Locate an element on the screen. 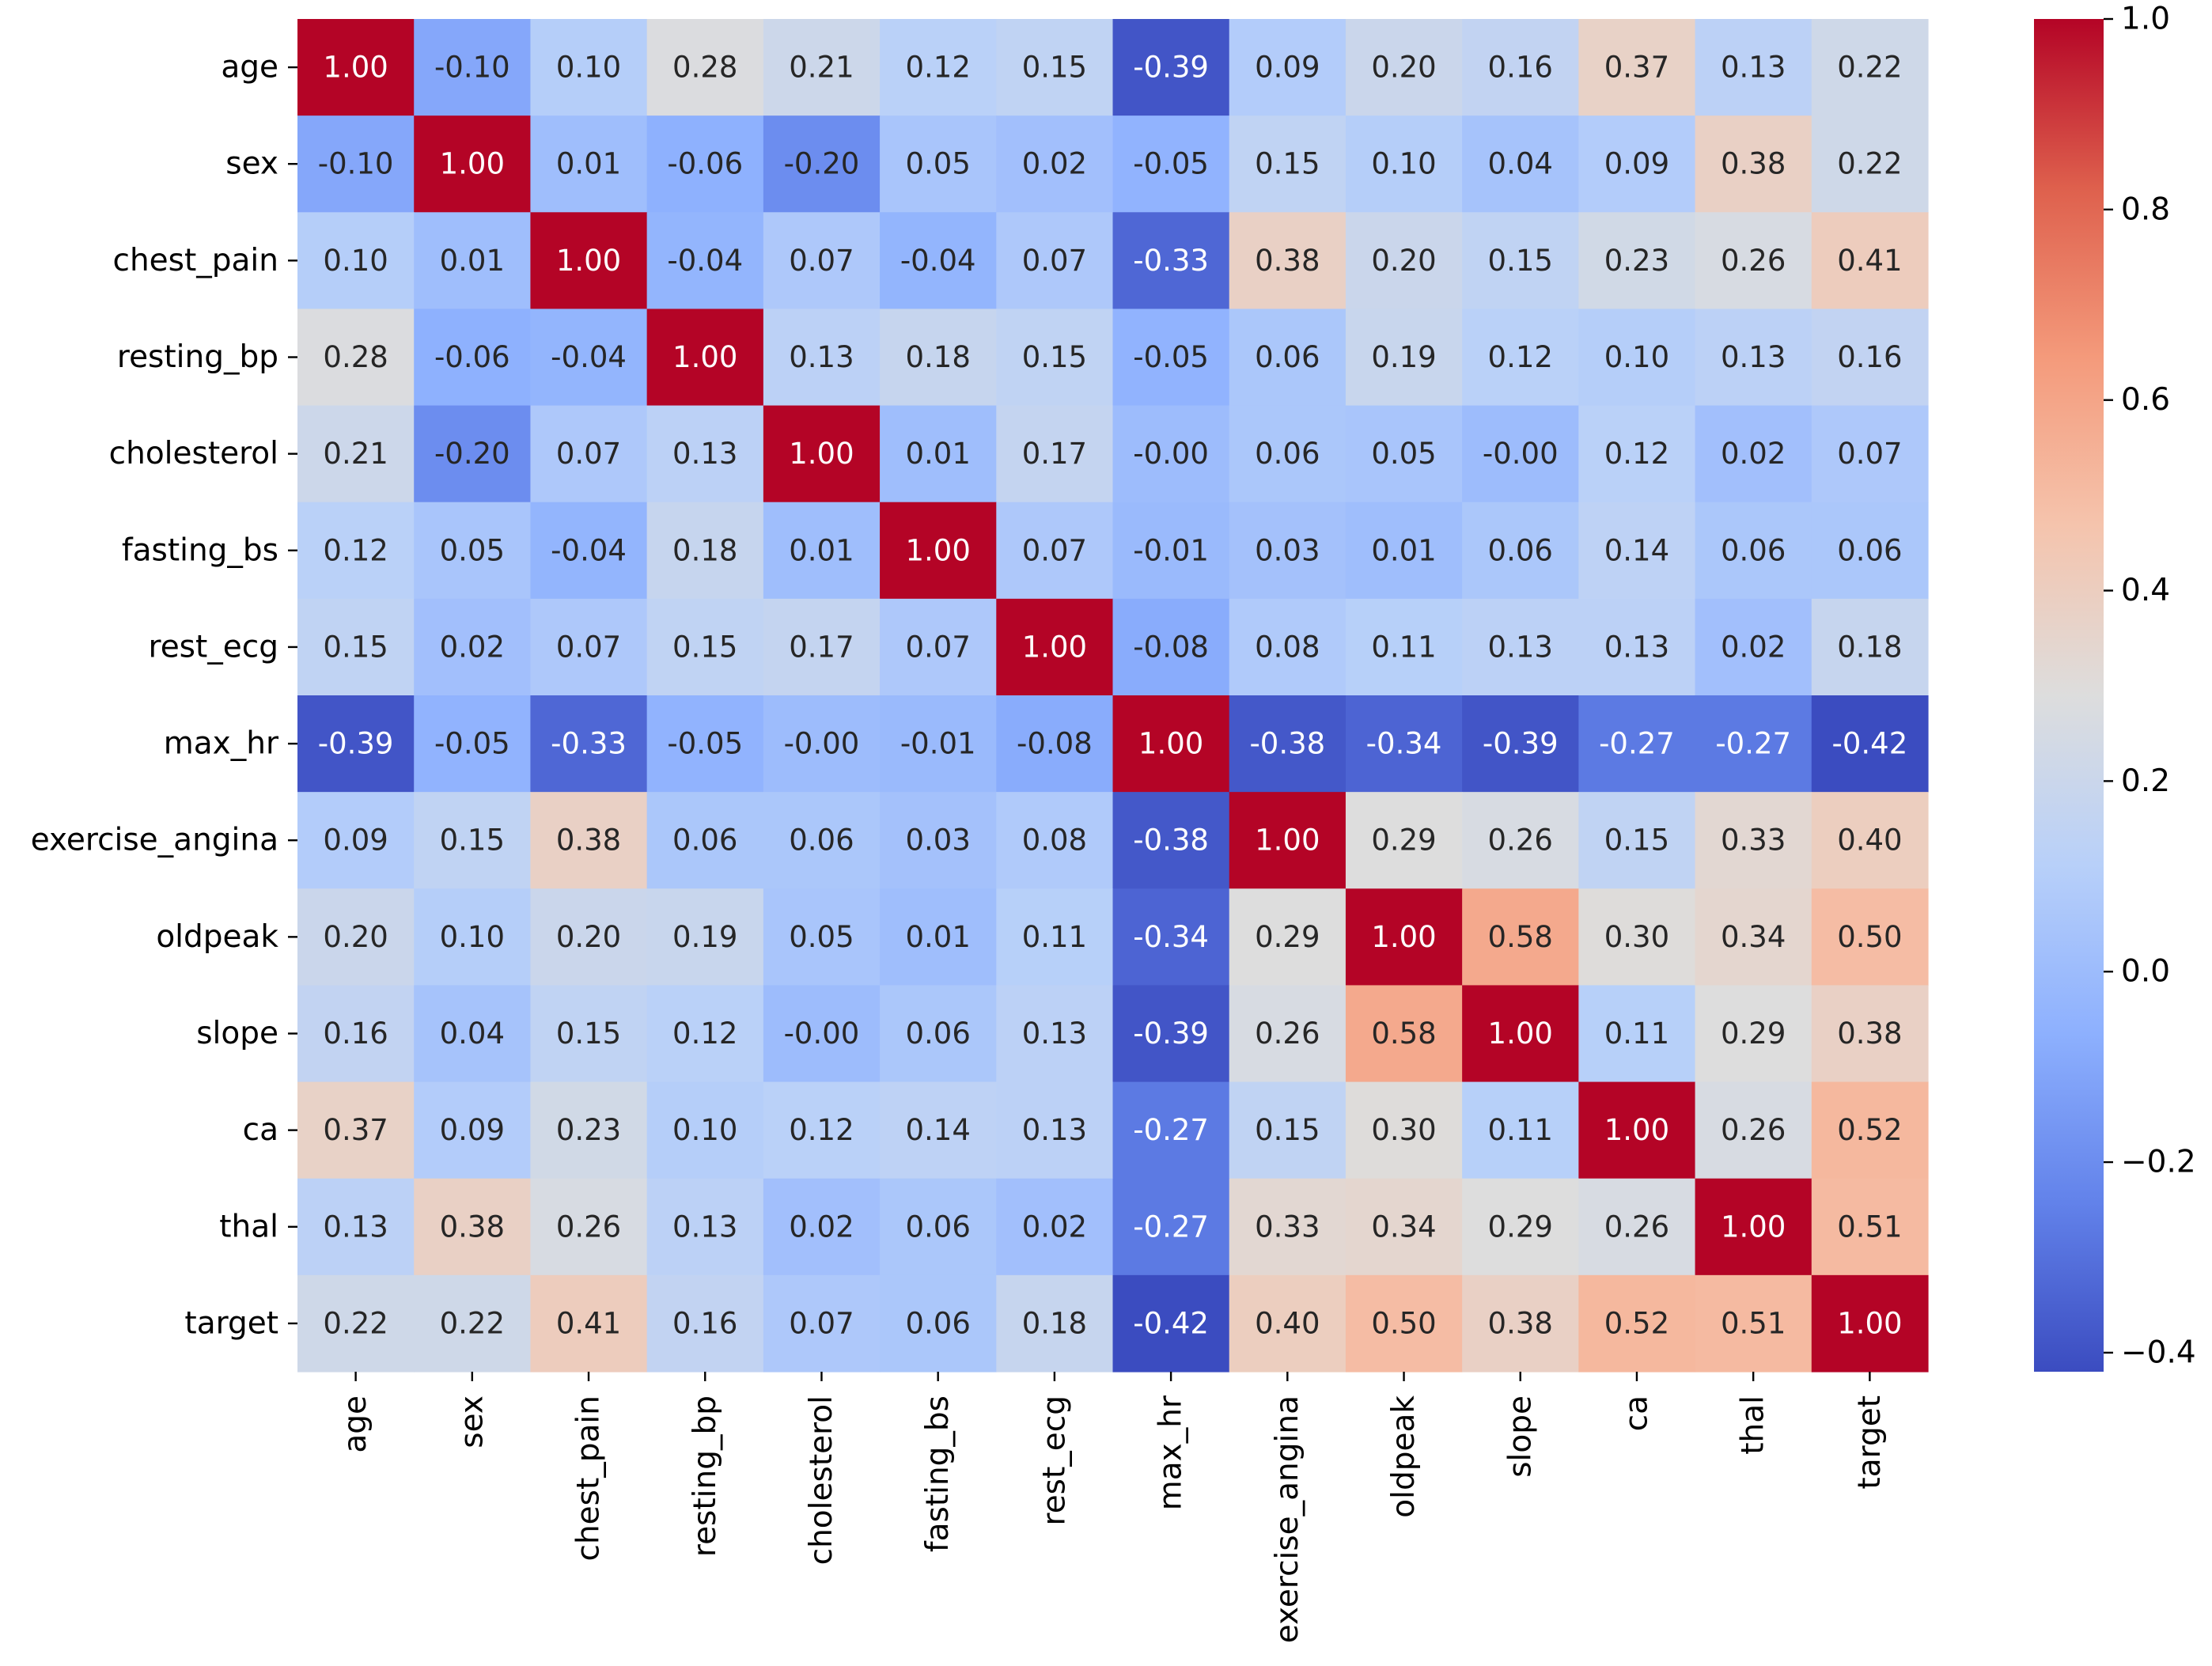  cell-value-label: 0.50 is located at coordinates (1404, 1323).